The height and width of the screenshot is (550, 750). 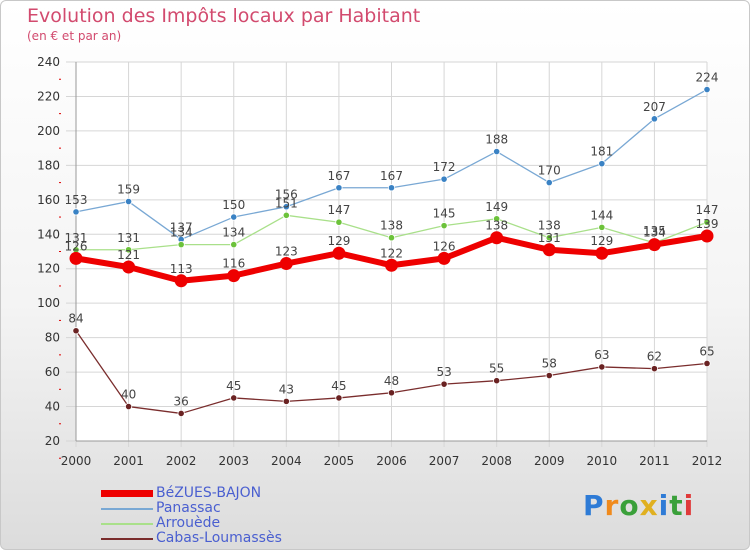 I want to click on logo-letter: o, so click(x=629, y=505).